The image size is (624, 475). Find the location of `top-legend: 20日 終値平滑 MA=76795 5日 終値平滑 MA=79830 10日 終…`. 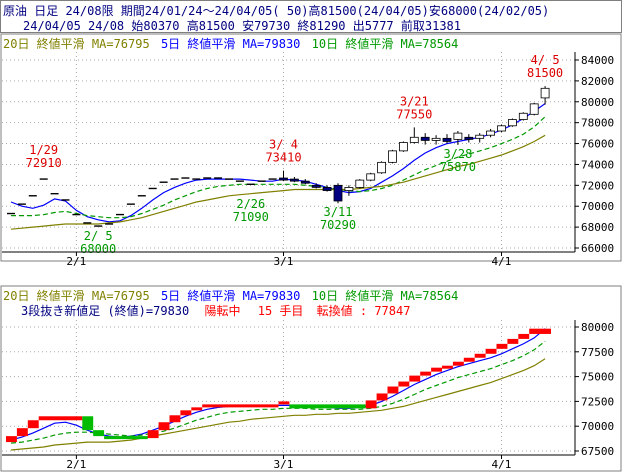

top-legend: 20日 終値平滑 MA=76795 5日 終値平滑 MA=79830 10日 終… is located at coordinates (230, 43).